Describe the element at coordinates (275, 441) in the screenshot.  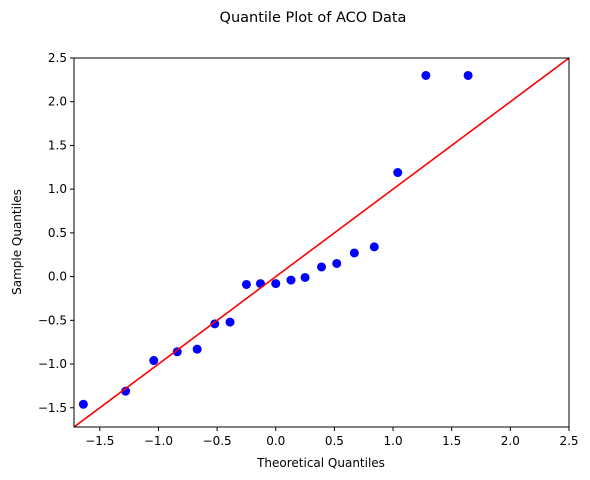
I see `x-tick-label: 0.0` at that location.